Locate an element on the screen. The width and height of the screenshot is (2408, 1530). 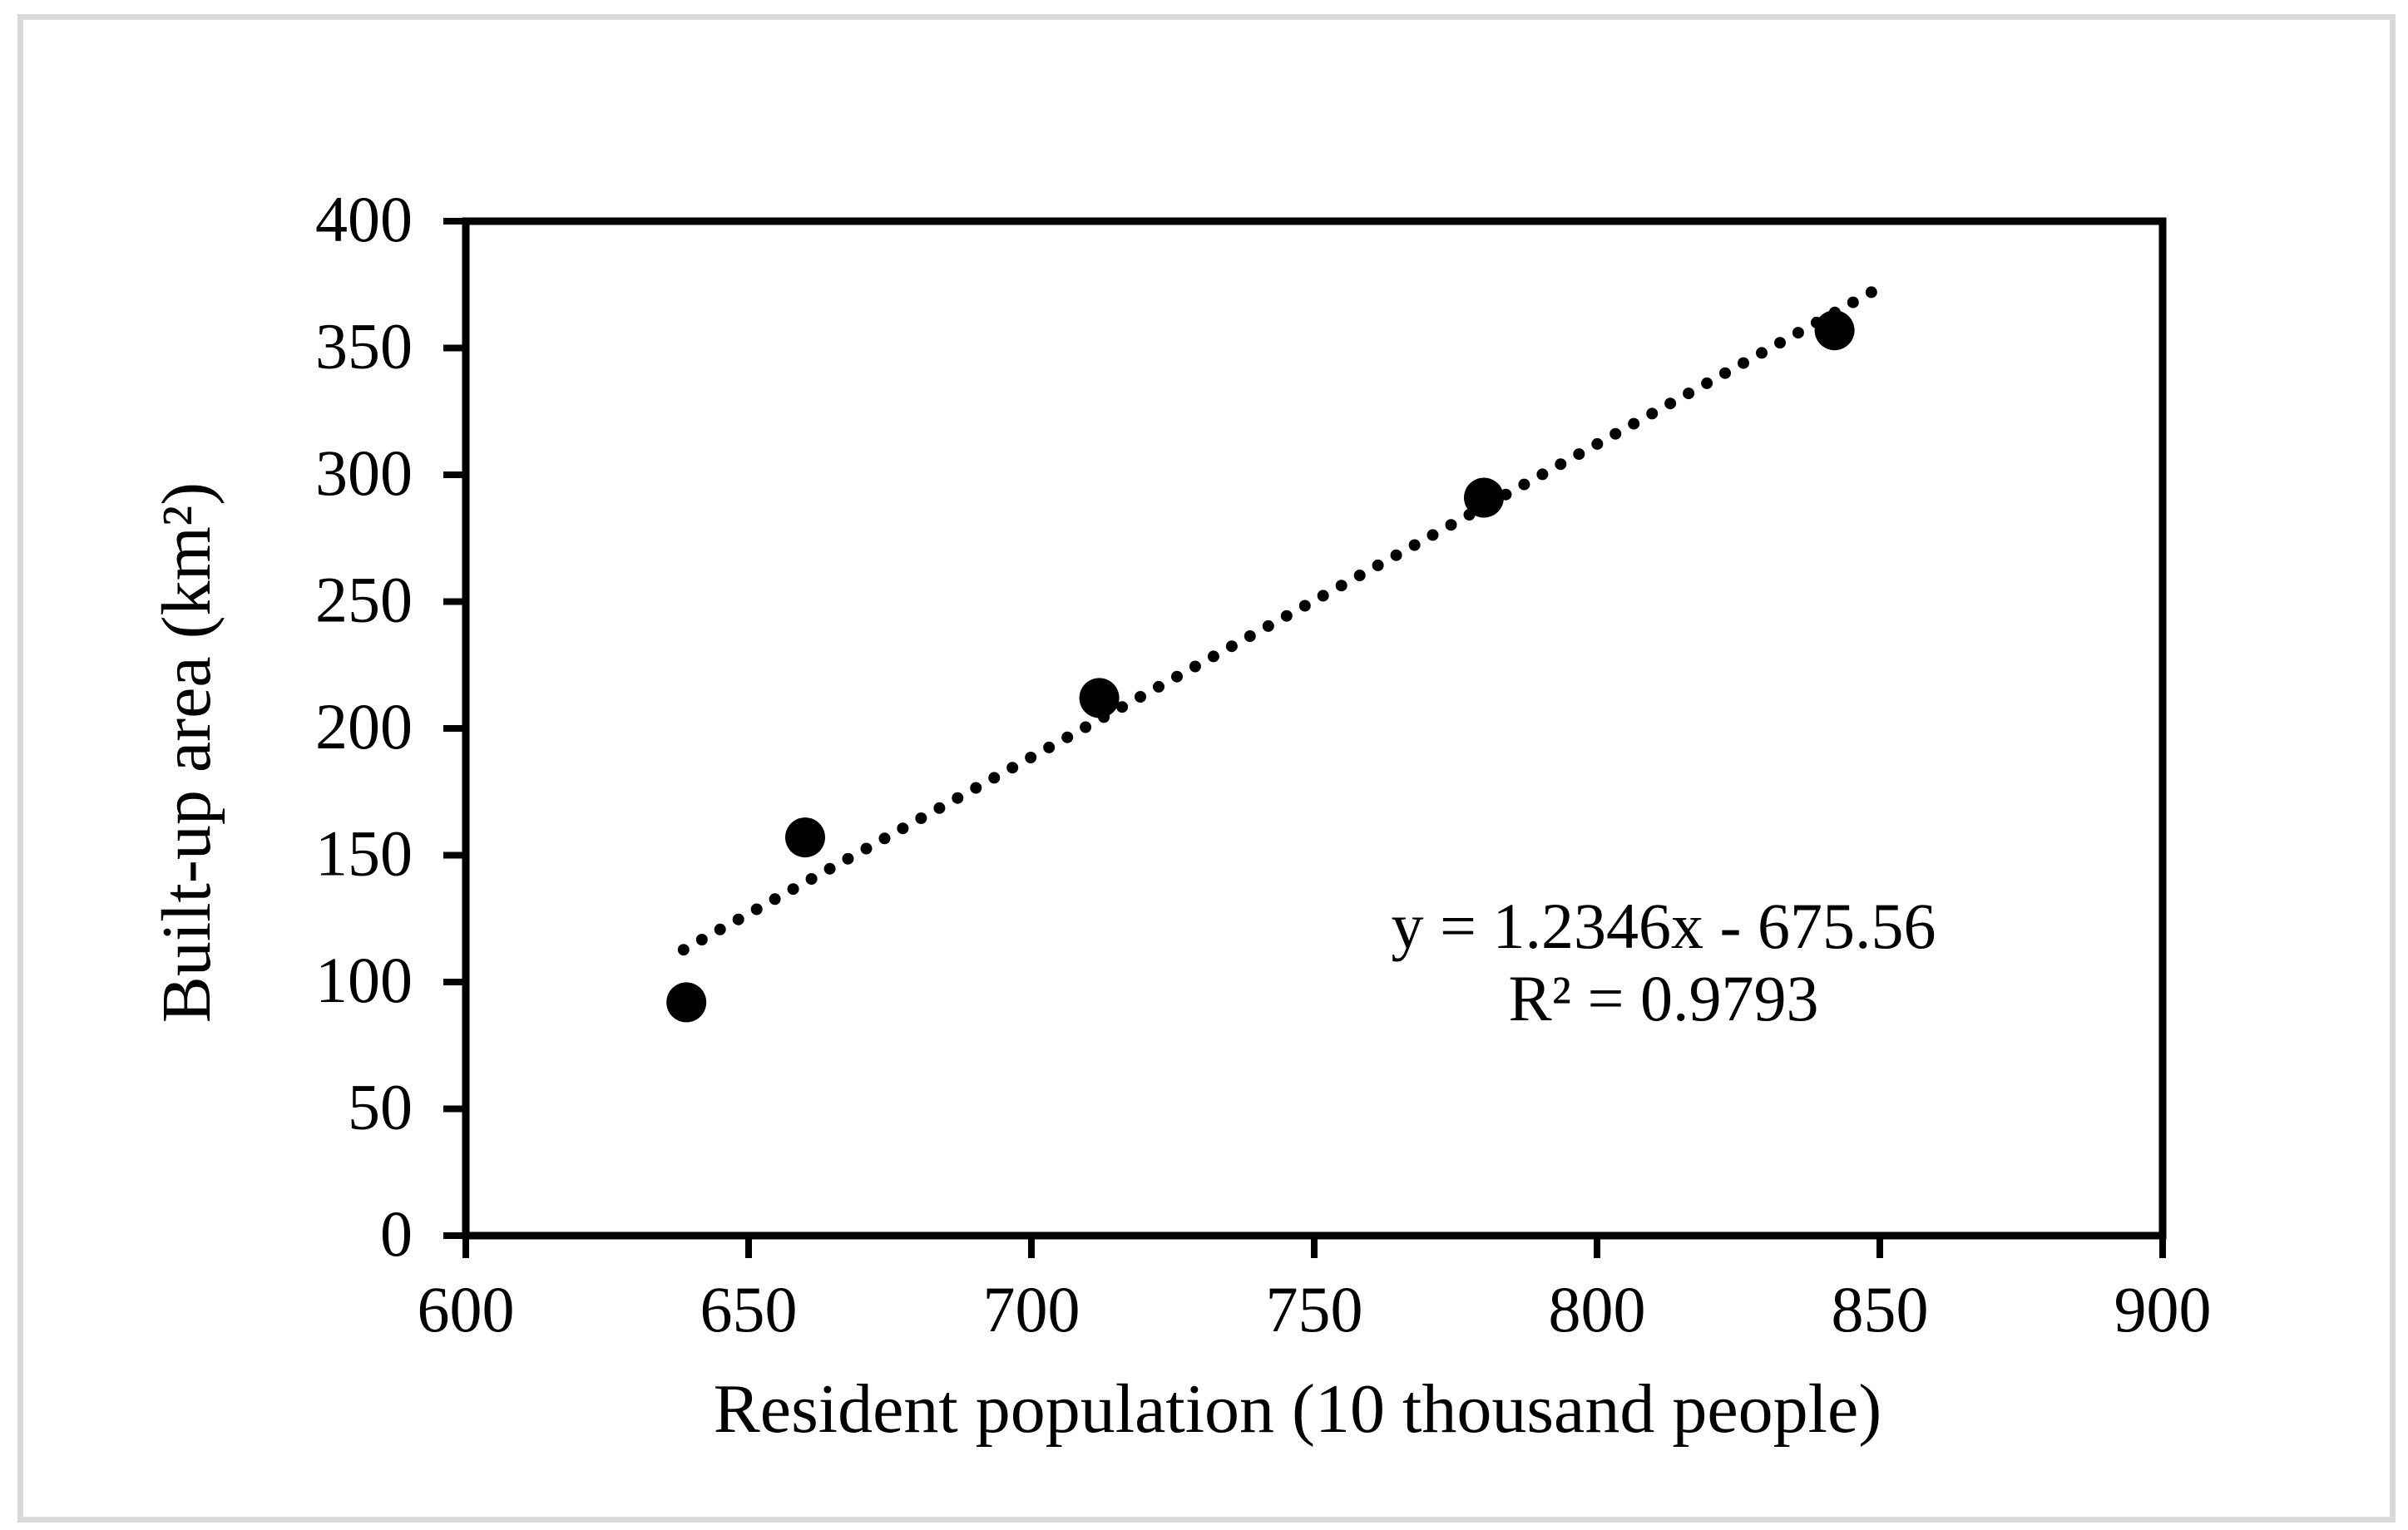
x-tick-label: 700 is located at coordinates (1031, 1309).